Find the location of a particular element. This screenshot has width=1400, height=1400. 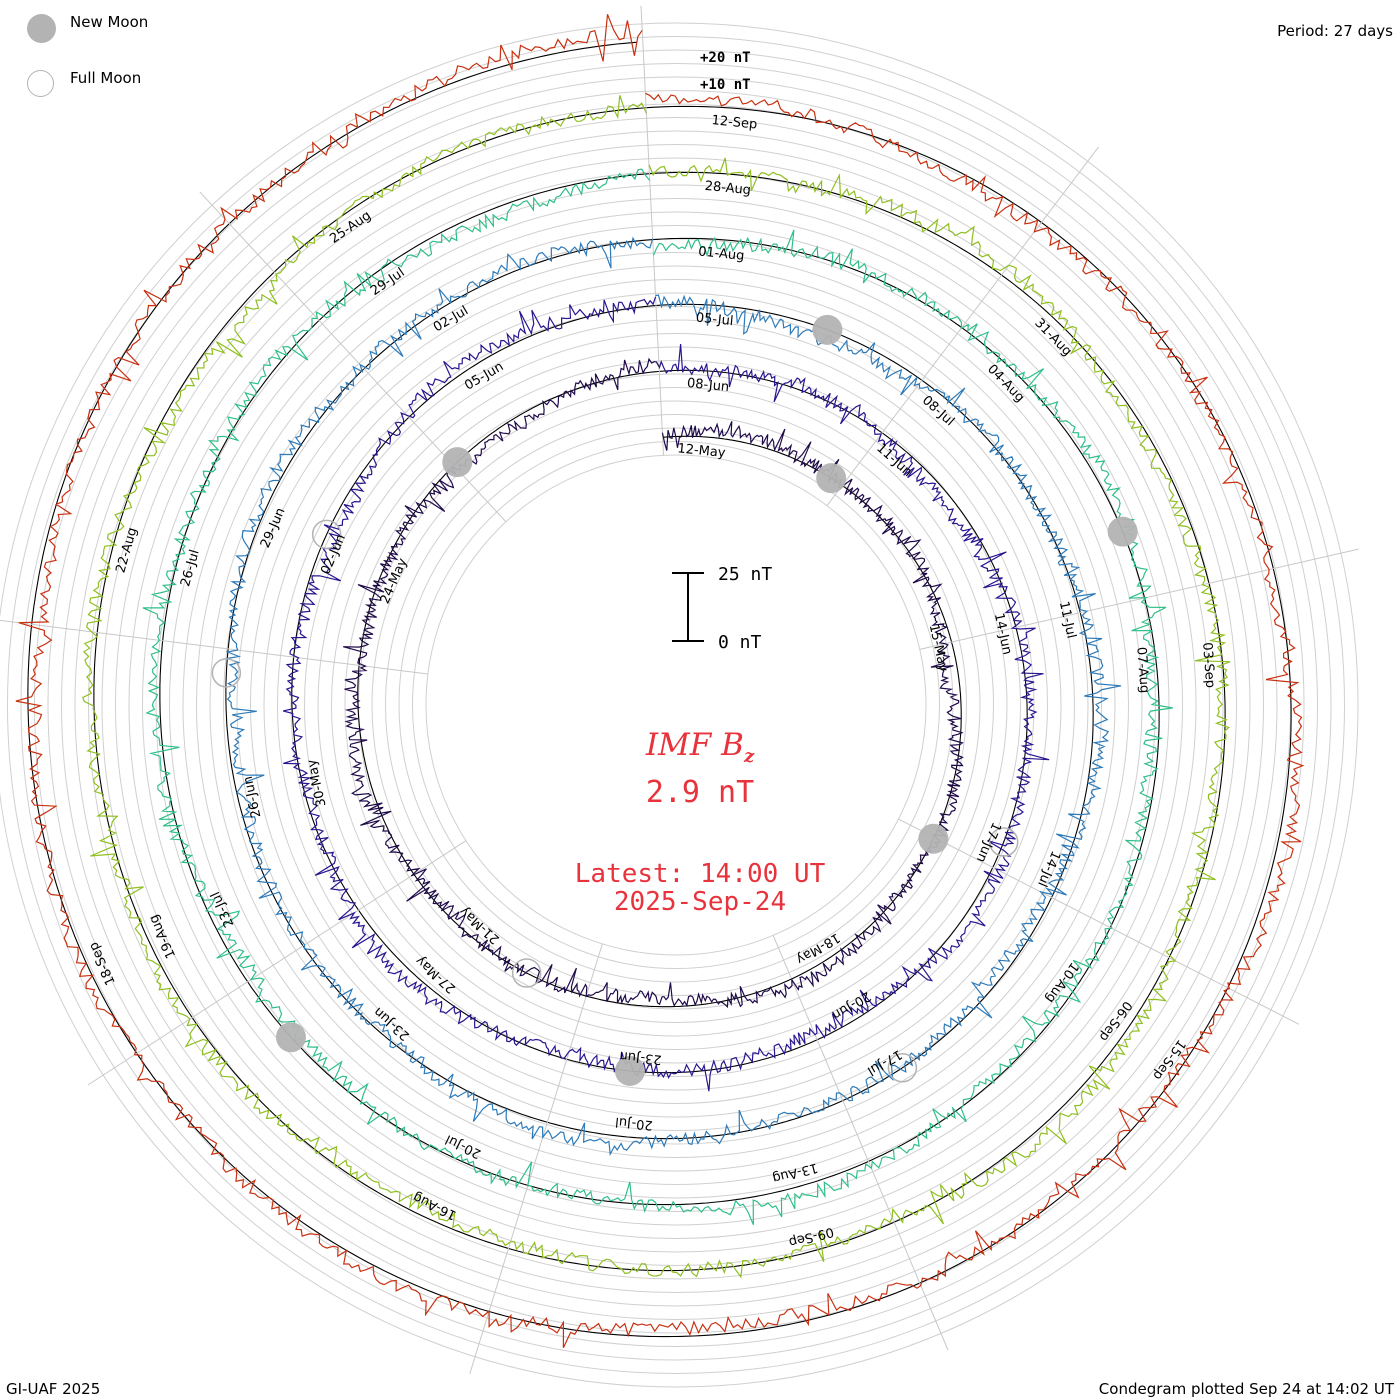

outer-scale-label-20: +20 nT is located at coordinates (725, 58).